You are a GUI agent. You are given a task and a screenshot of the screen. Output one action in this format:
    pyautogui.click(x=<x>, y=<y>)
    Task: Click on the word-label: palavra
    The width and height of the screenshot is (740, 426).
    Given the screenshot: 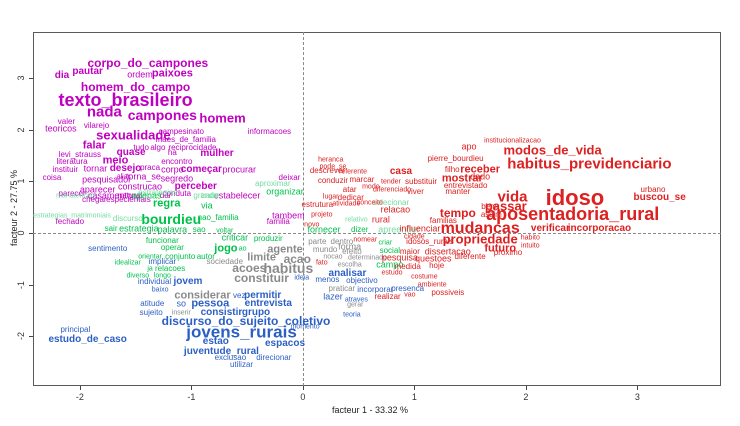 What is the action you would take?
    pyautogui.click(x=172, y=229)
    